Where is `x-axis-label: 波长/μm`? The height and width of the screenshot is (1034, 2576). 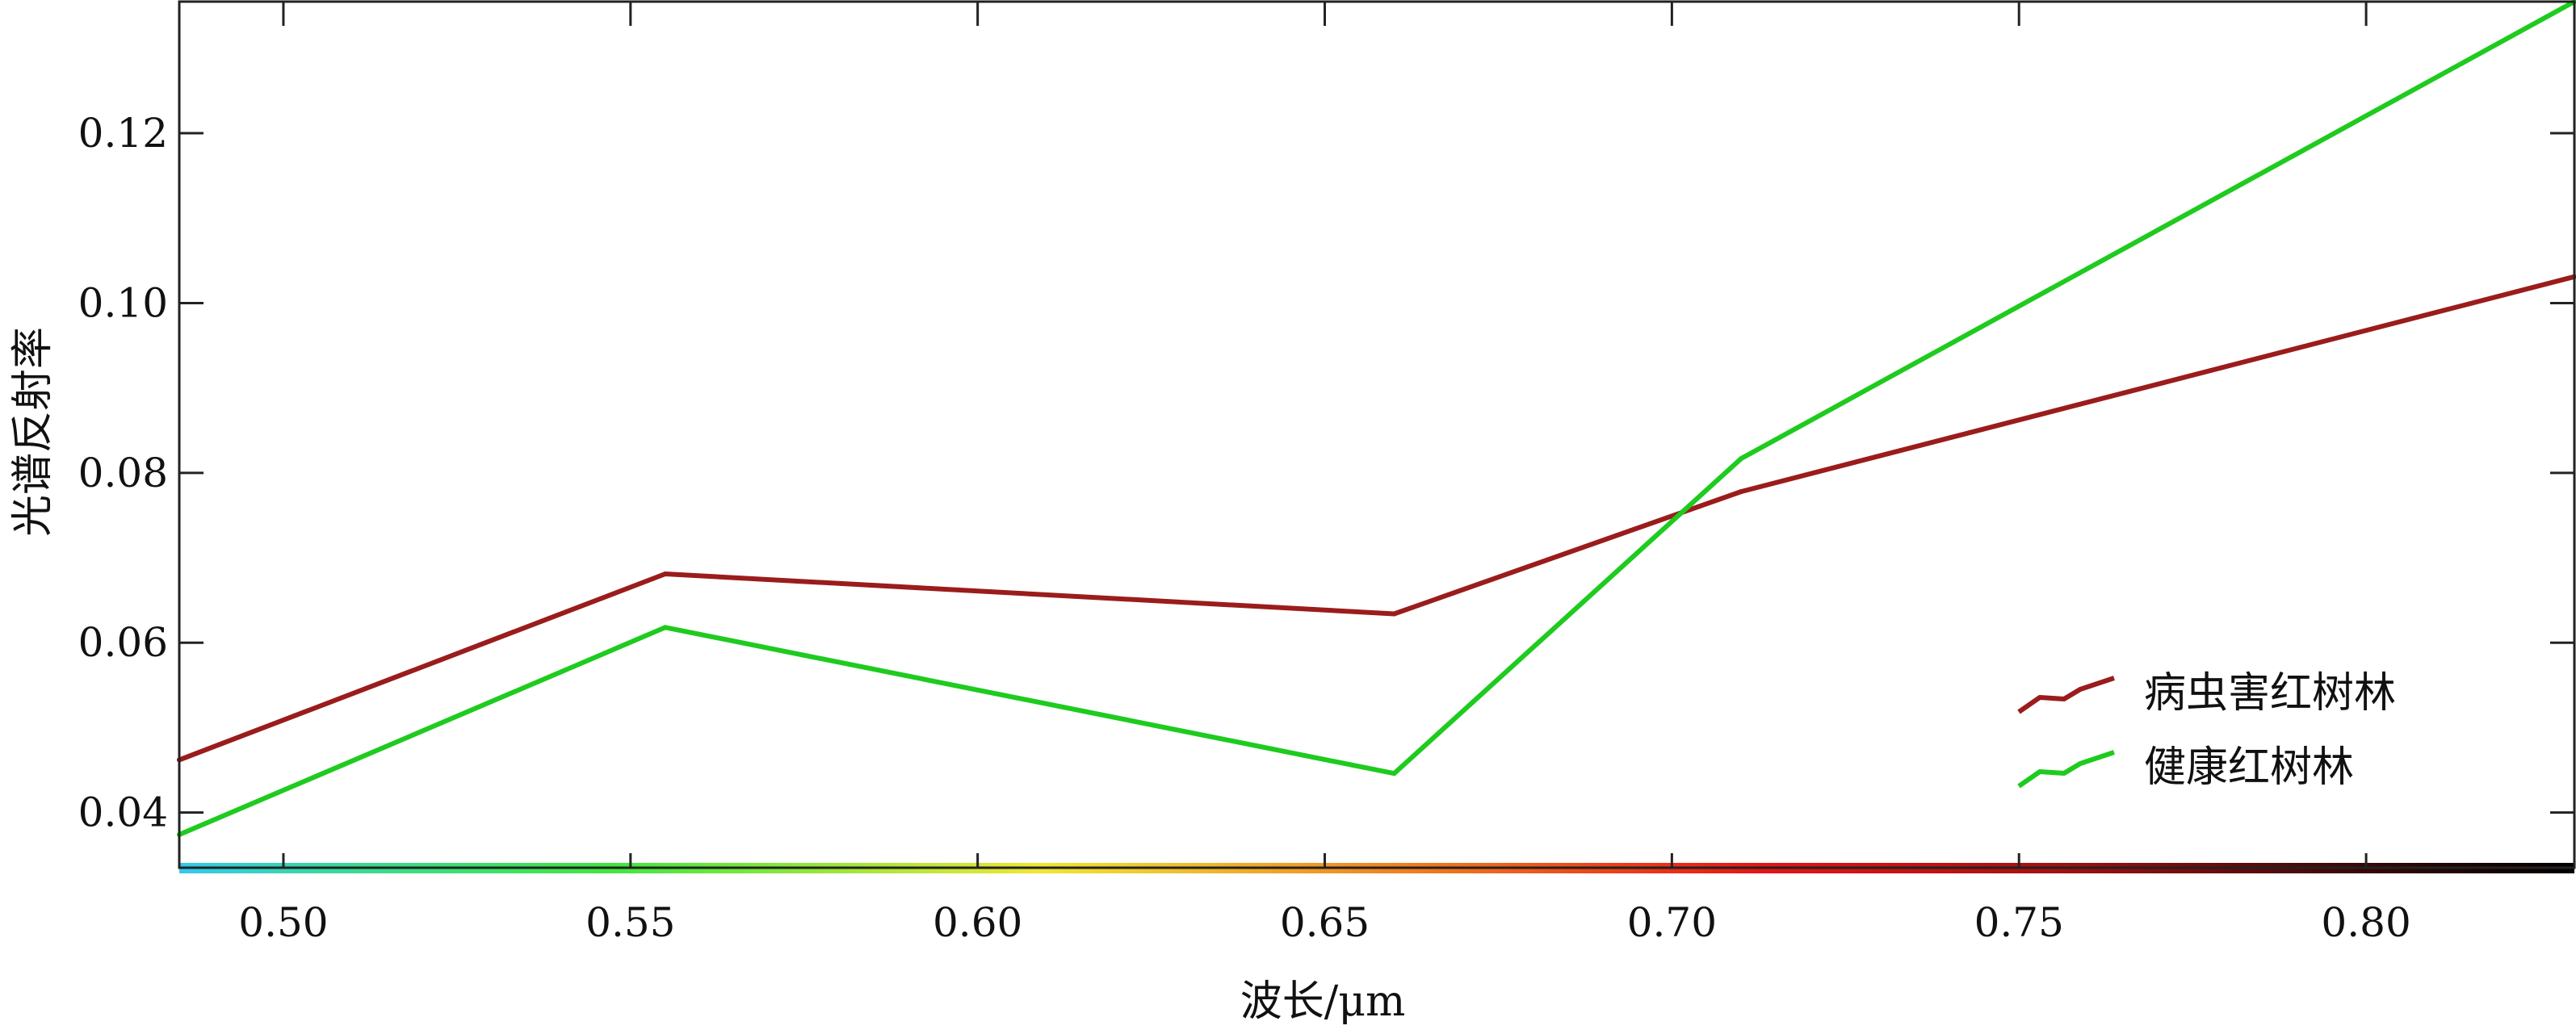
x-axis-label: 波长/μm is located at coordinates (1323, 1002).